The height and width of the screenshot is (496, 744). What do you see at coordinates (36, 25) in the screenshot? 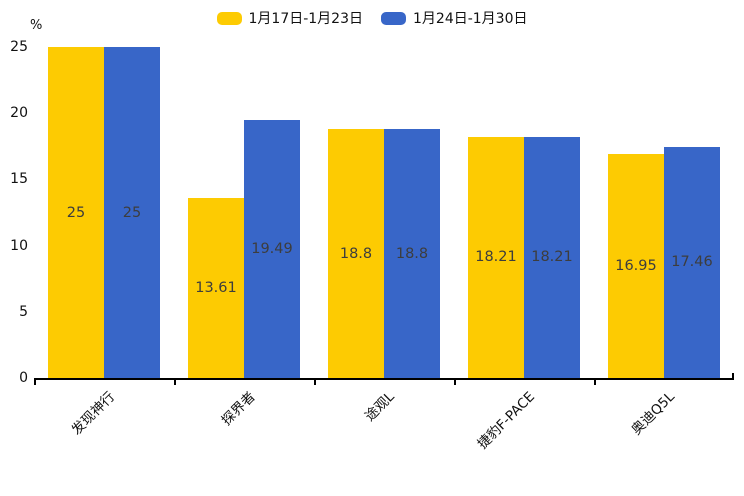
I see `y-axis-unit-label: %` at bounding box center [36, 25].